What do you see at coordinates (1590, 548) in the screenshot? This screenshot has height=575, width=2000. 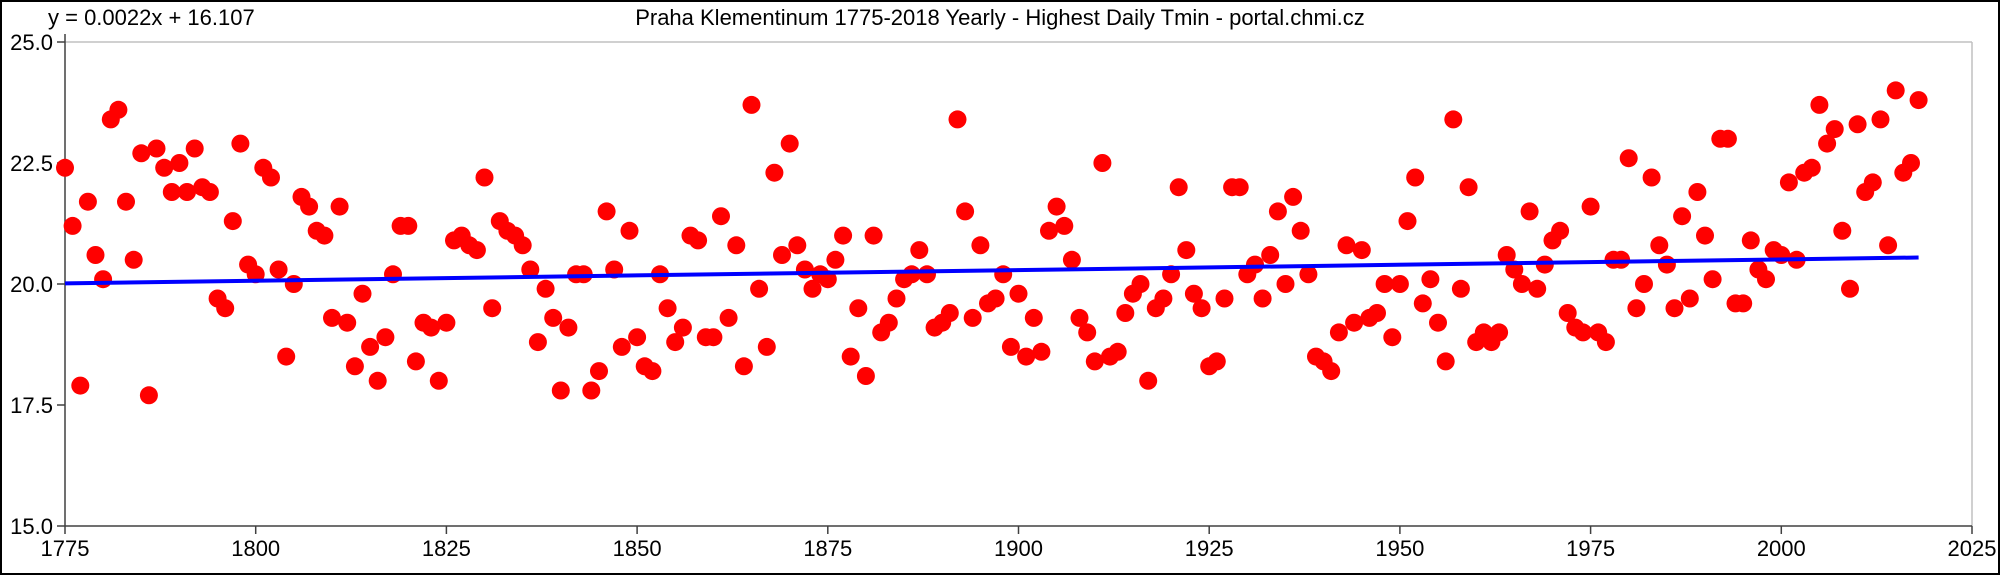 I see `x-tick-label: 1975` at bounding box center [1590, 548].